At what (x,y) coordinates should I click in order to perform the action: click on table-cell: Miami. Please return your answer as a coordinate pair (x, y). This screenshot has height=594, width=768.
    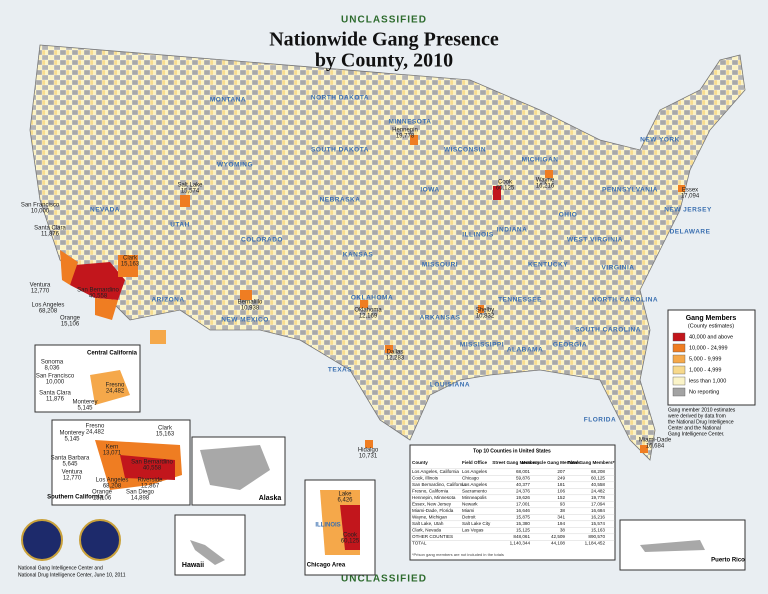
    Looking at the image, I should click on (468, 510).